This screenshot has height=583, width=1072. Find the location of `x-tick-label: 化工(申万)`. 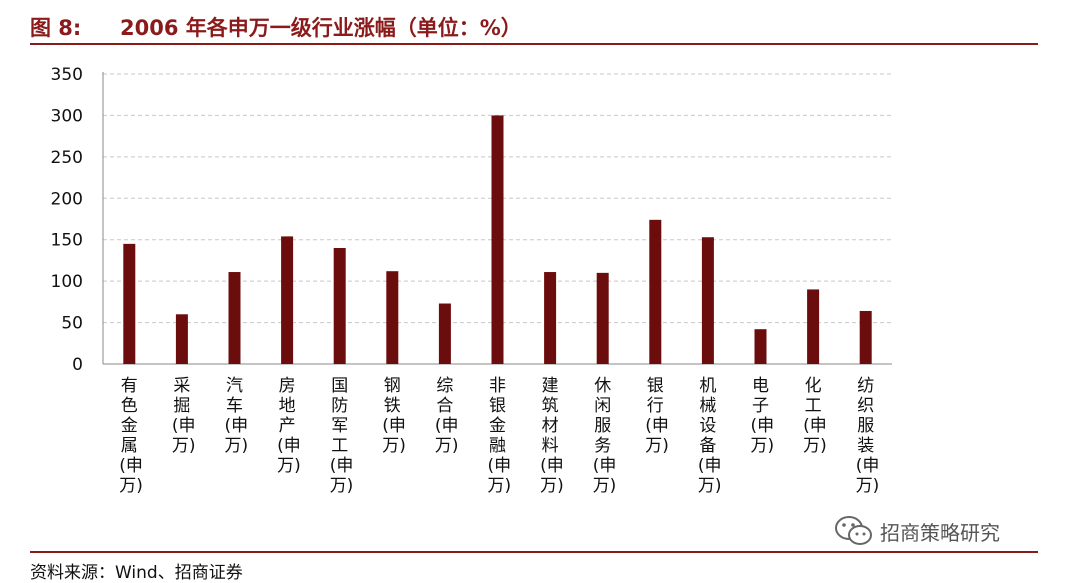

x-tick-label: 化工(申万) is located at coordinates (815, 416).